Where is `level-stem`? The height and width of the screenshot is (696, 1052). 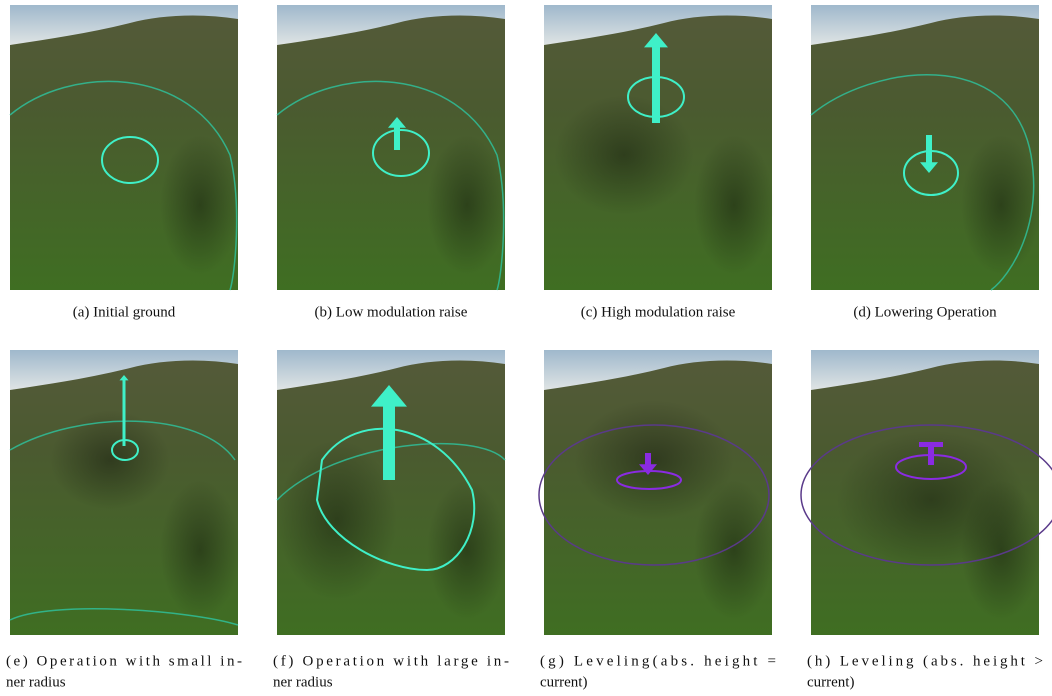 level-stem is located at coordinates (931, 456).